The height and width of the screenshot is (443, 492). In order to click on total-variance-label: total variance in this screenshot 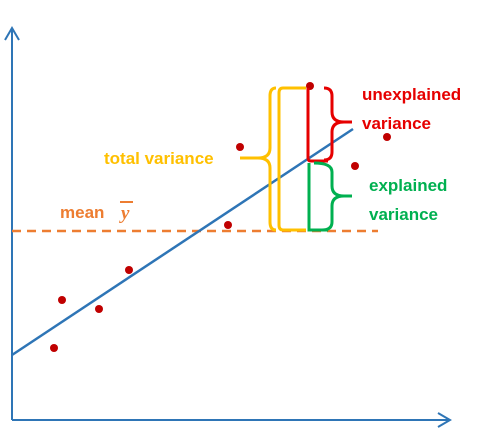, I will do `click(159, 158)`.